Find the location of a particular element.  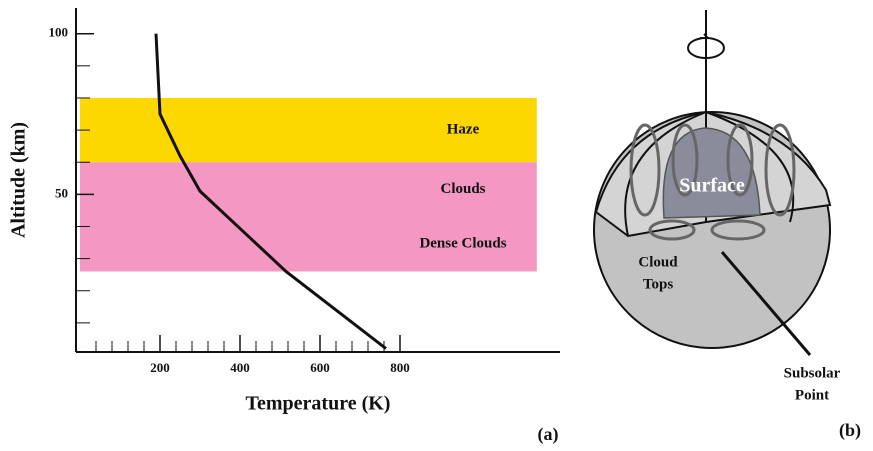

band-label: Haze is located at coordinates (463, 130).